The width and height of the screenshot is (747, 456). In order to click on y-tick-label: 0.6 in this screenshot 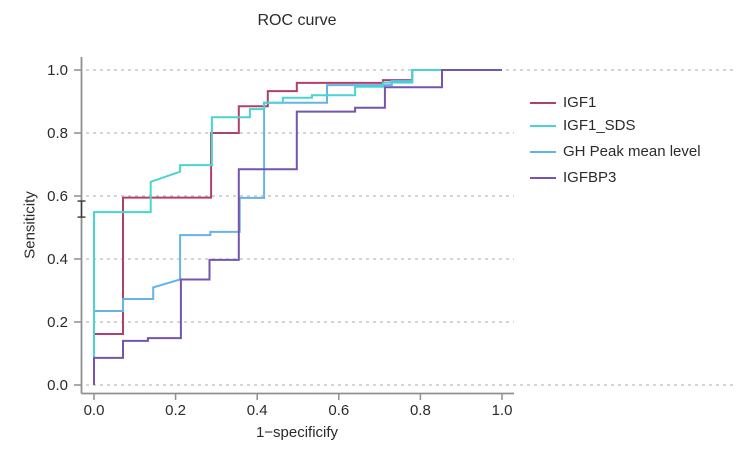, I will do `click(57, 196)`.